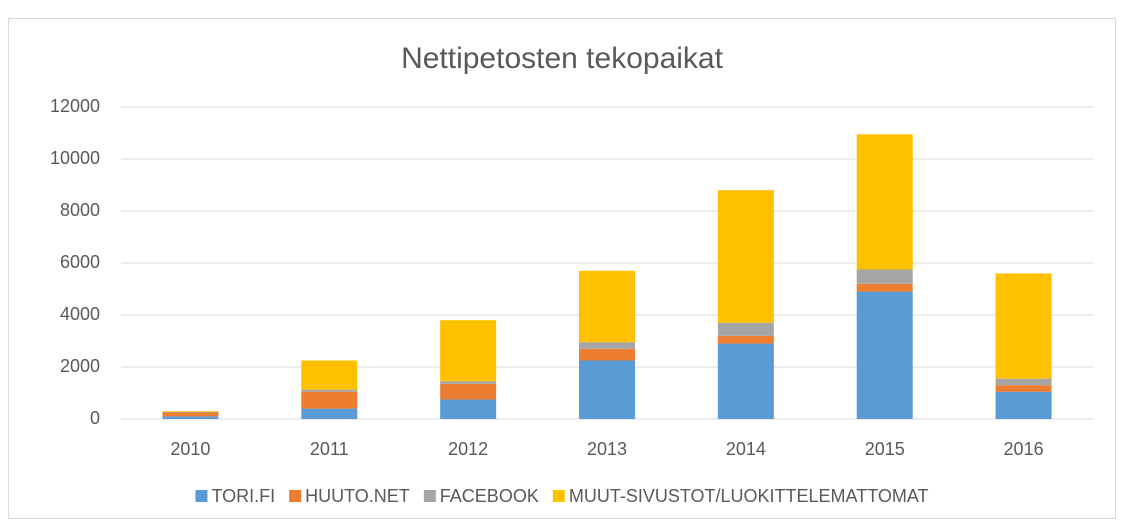 The height and width of the screenshot is (527, 1124). Describe the element at coordinates (75, 158) in the screenshot. I see `y-tick-label: 10000` at that location.